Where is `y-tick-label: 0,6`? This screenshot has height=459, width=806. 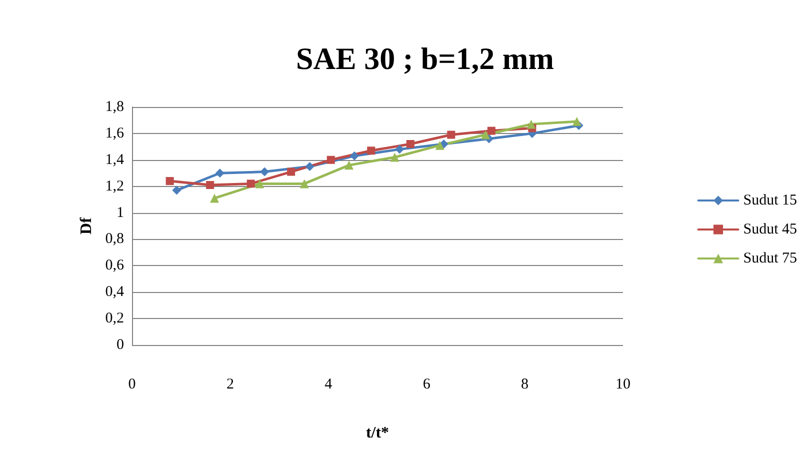 y-tick-label: 0,6 is located at coordinates (114, 266).